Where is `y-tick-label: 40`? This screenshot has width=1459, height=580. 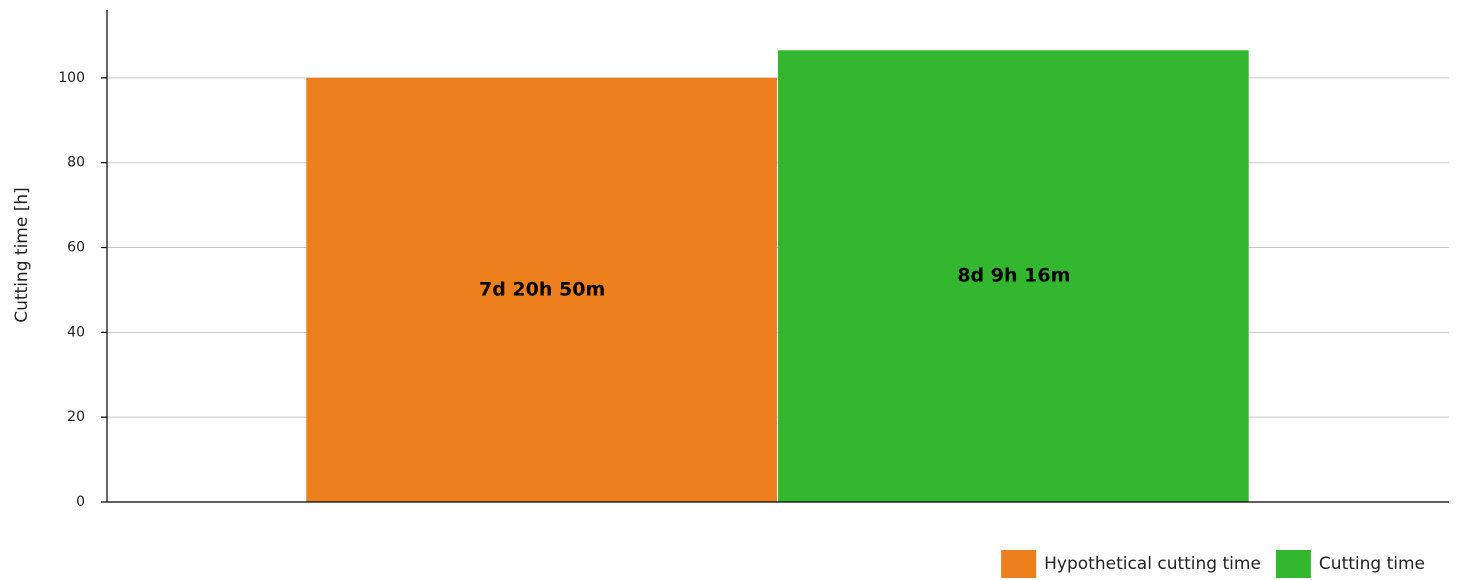
y-tick-label: 40 is located at coordinates (76, 332).